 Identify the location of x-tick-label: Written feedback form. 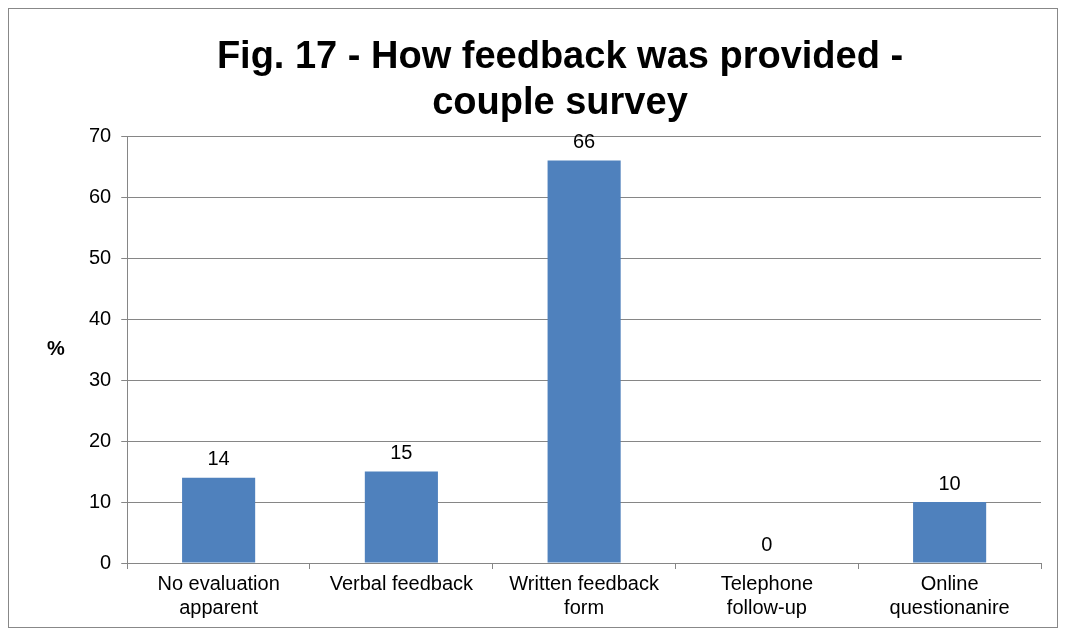
(584, 594).